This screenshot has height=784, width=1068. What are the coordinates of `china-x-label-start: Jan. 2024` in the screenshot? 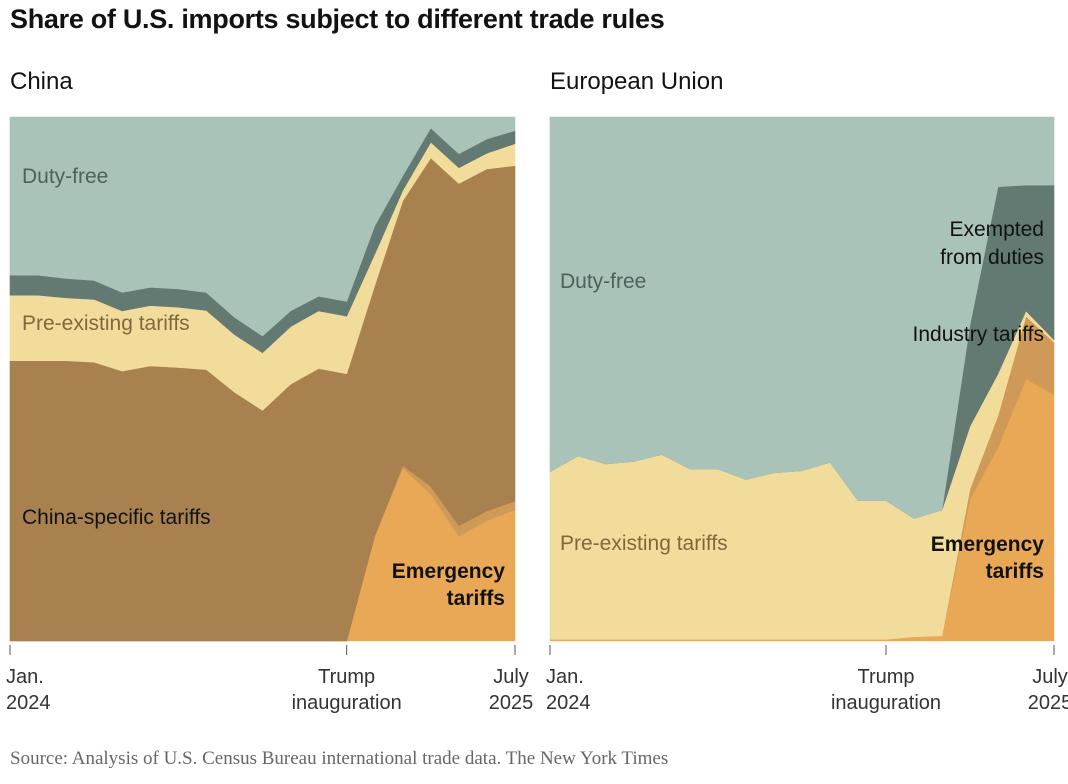 It's located at (28, 690).